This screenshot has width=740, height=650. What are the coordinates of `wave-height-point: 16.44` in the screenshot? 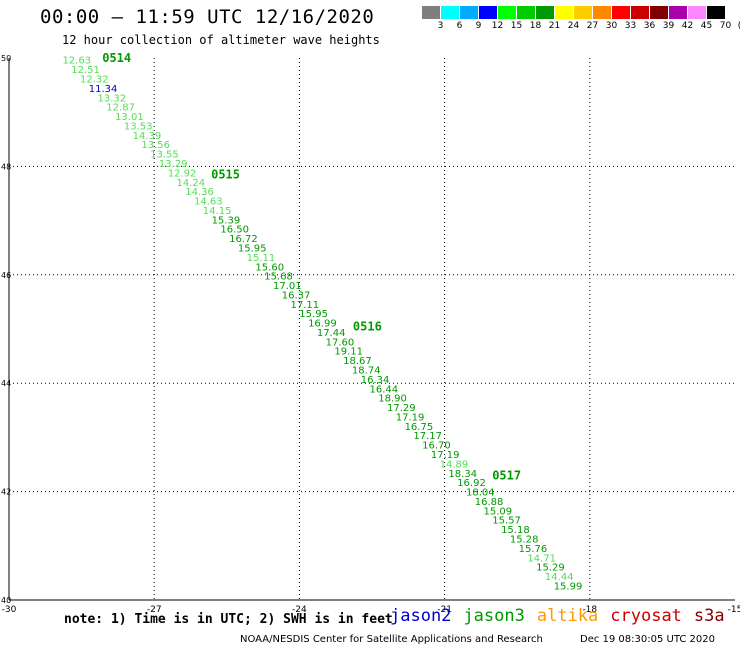 It's located at (383, 389).